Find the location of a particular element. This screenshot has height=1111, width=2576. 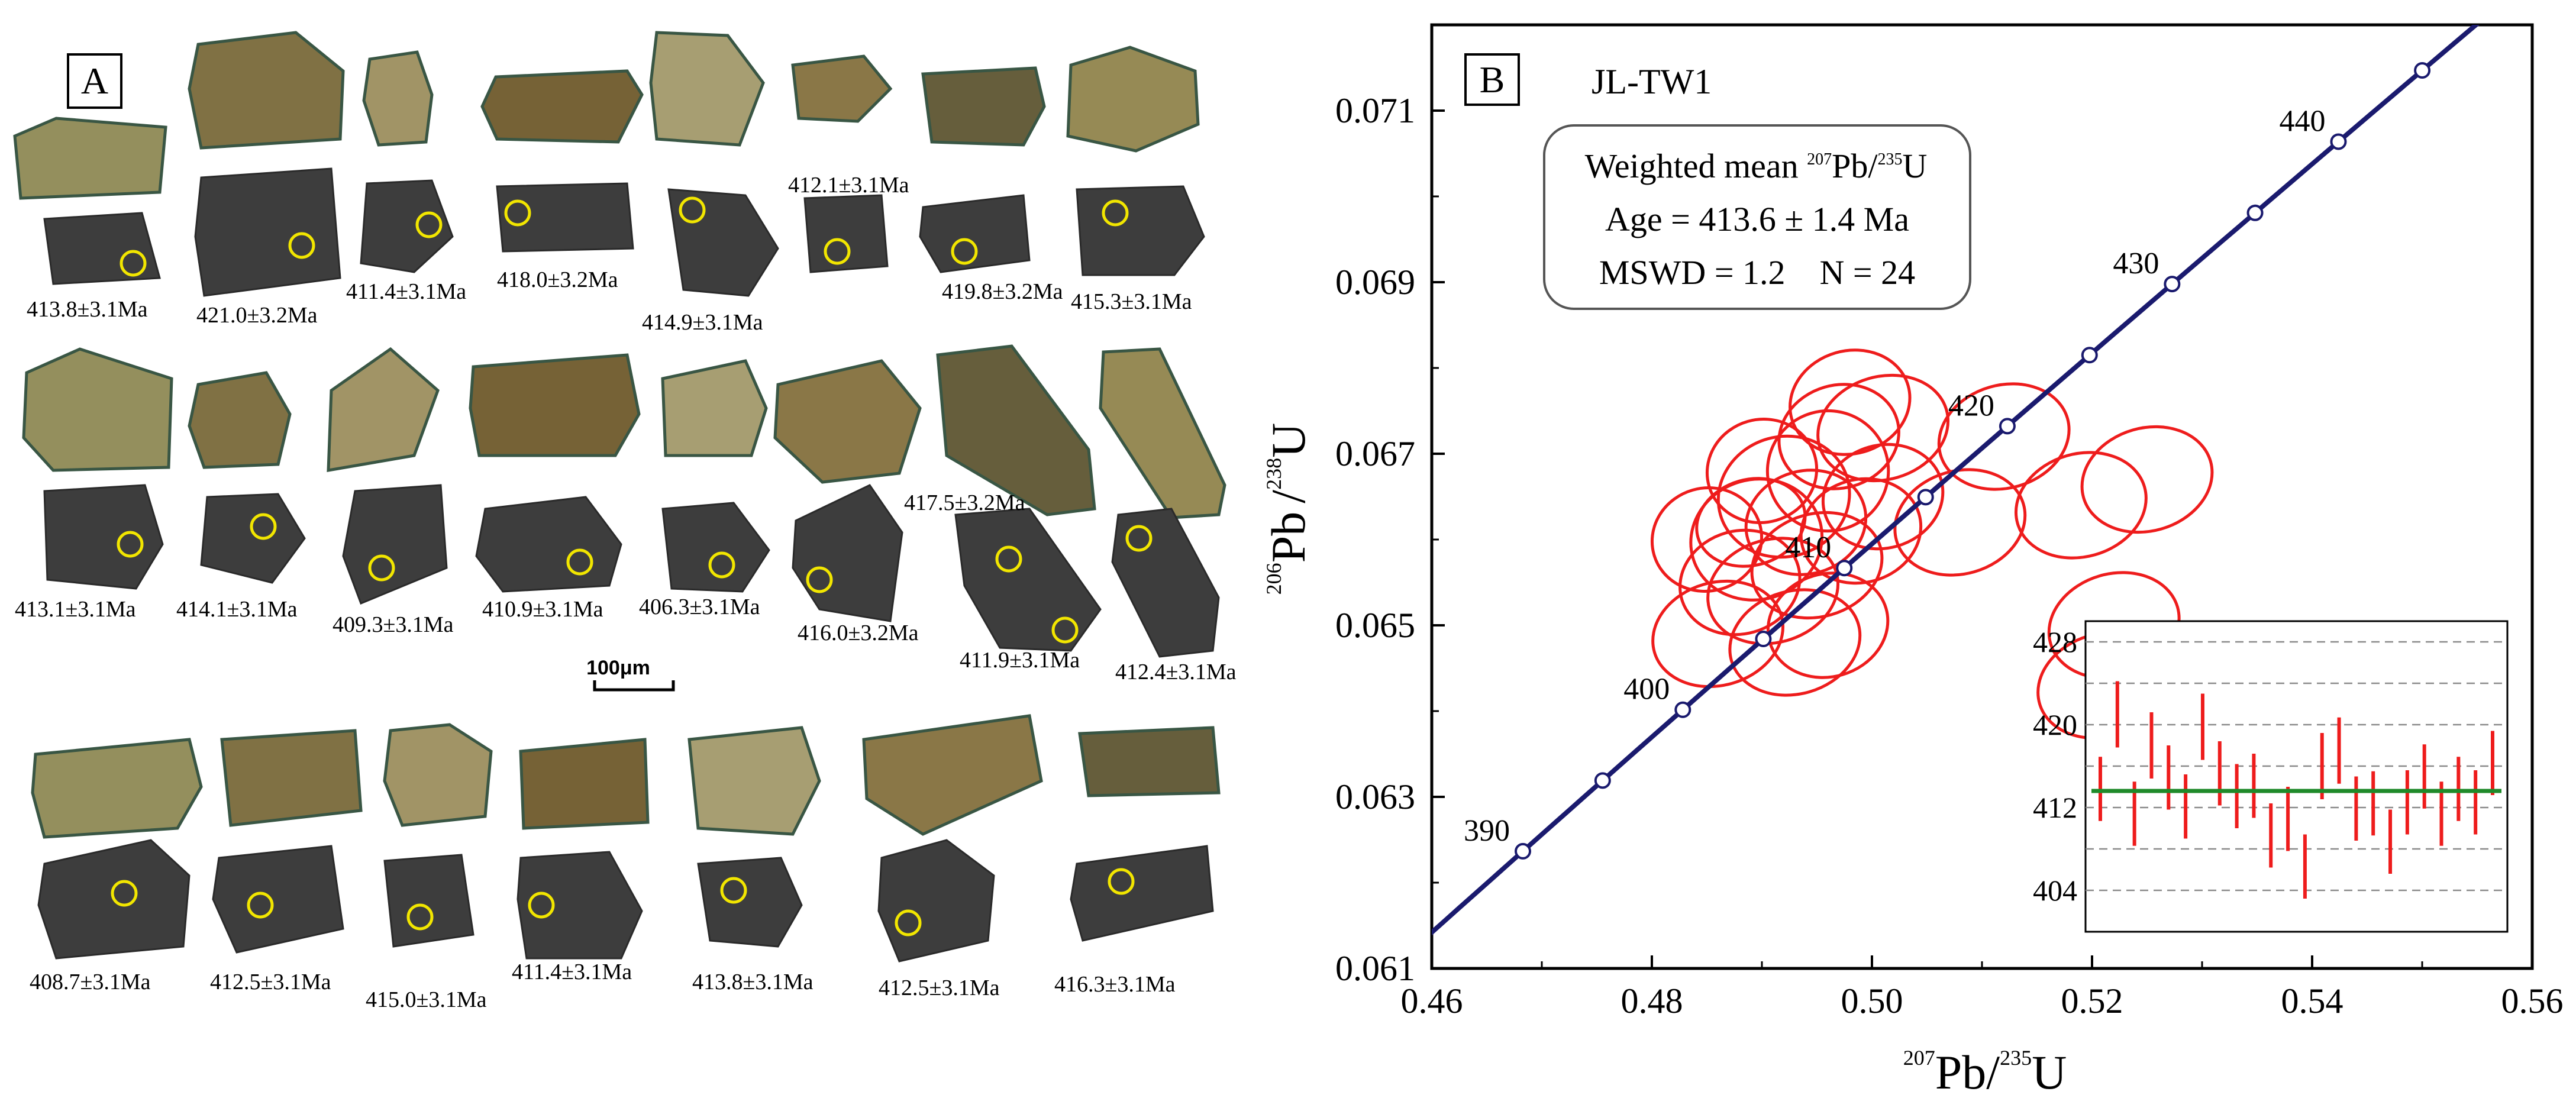

x-tick-label: 0.52 is located at coordinates (2092, 1000).